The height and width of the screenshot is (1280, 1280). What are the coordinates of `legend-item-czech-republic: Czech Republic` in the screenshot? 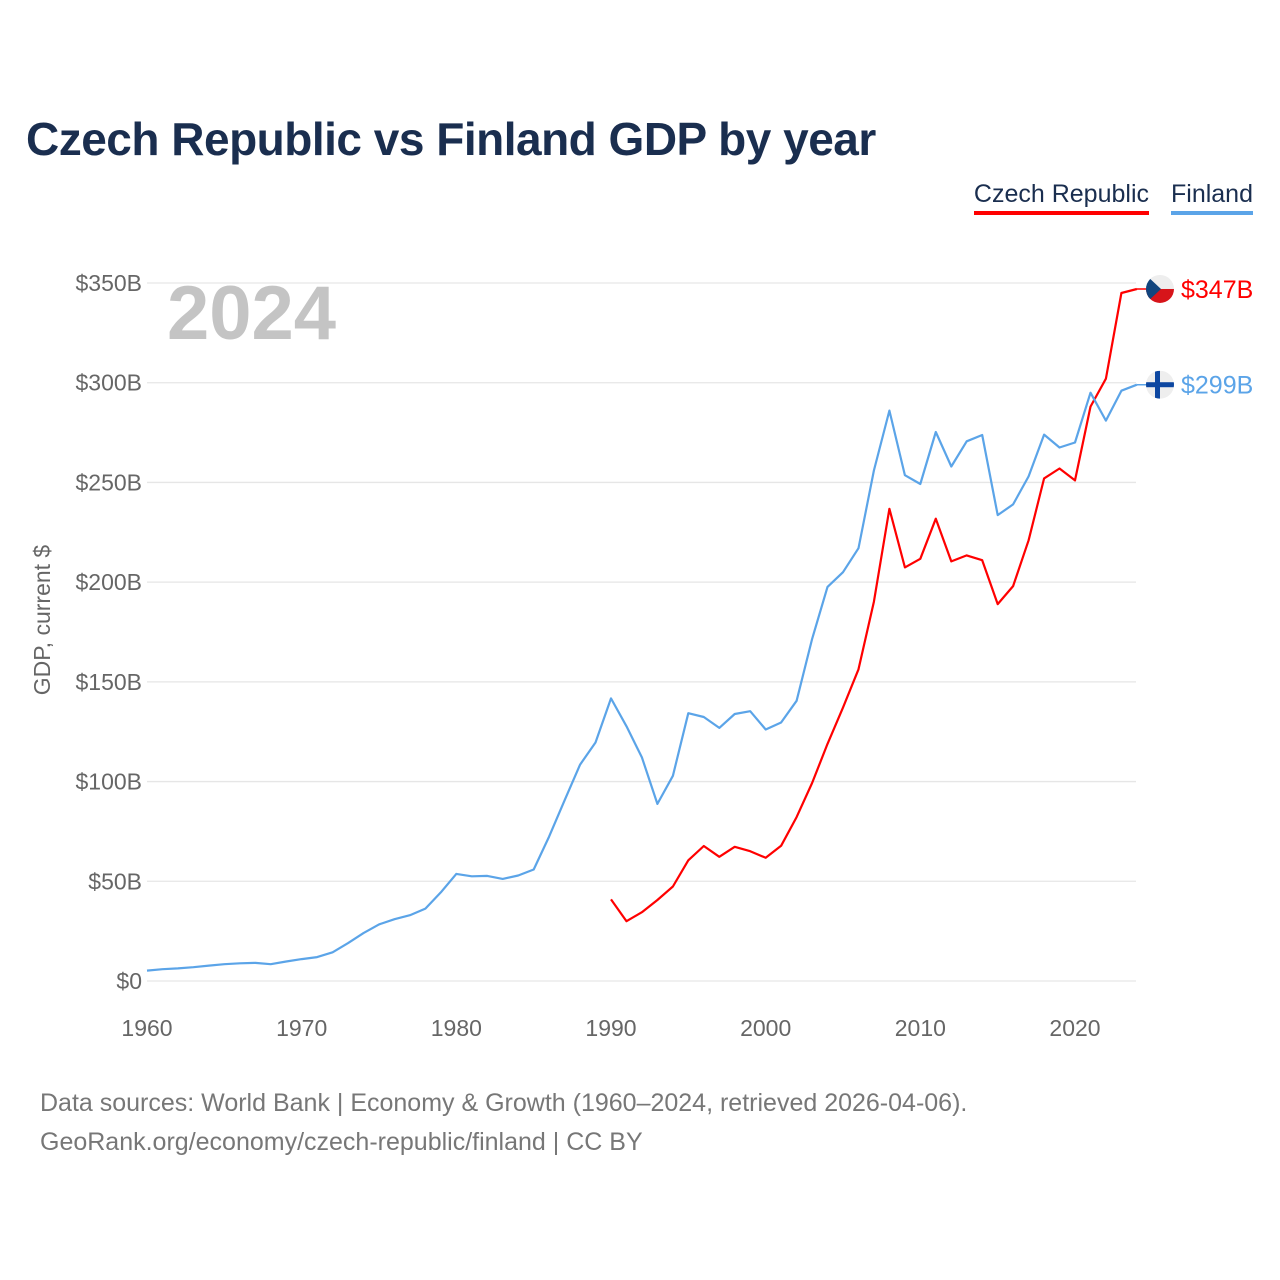 It's located at (1061, 197).